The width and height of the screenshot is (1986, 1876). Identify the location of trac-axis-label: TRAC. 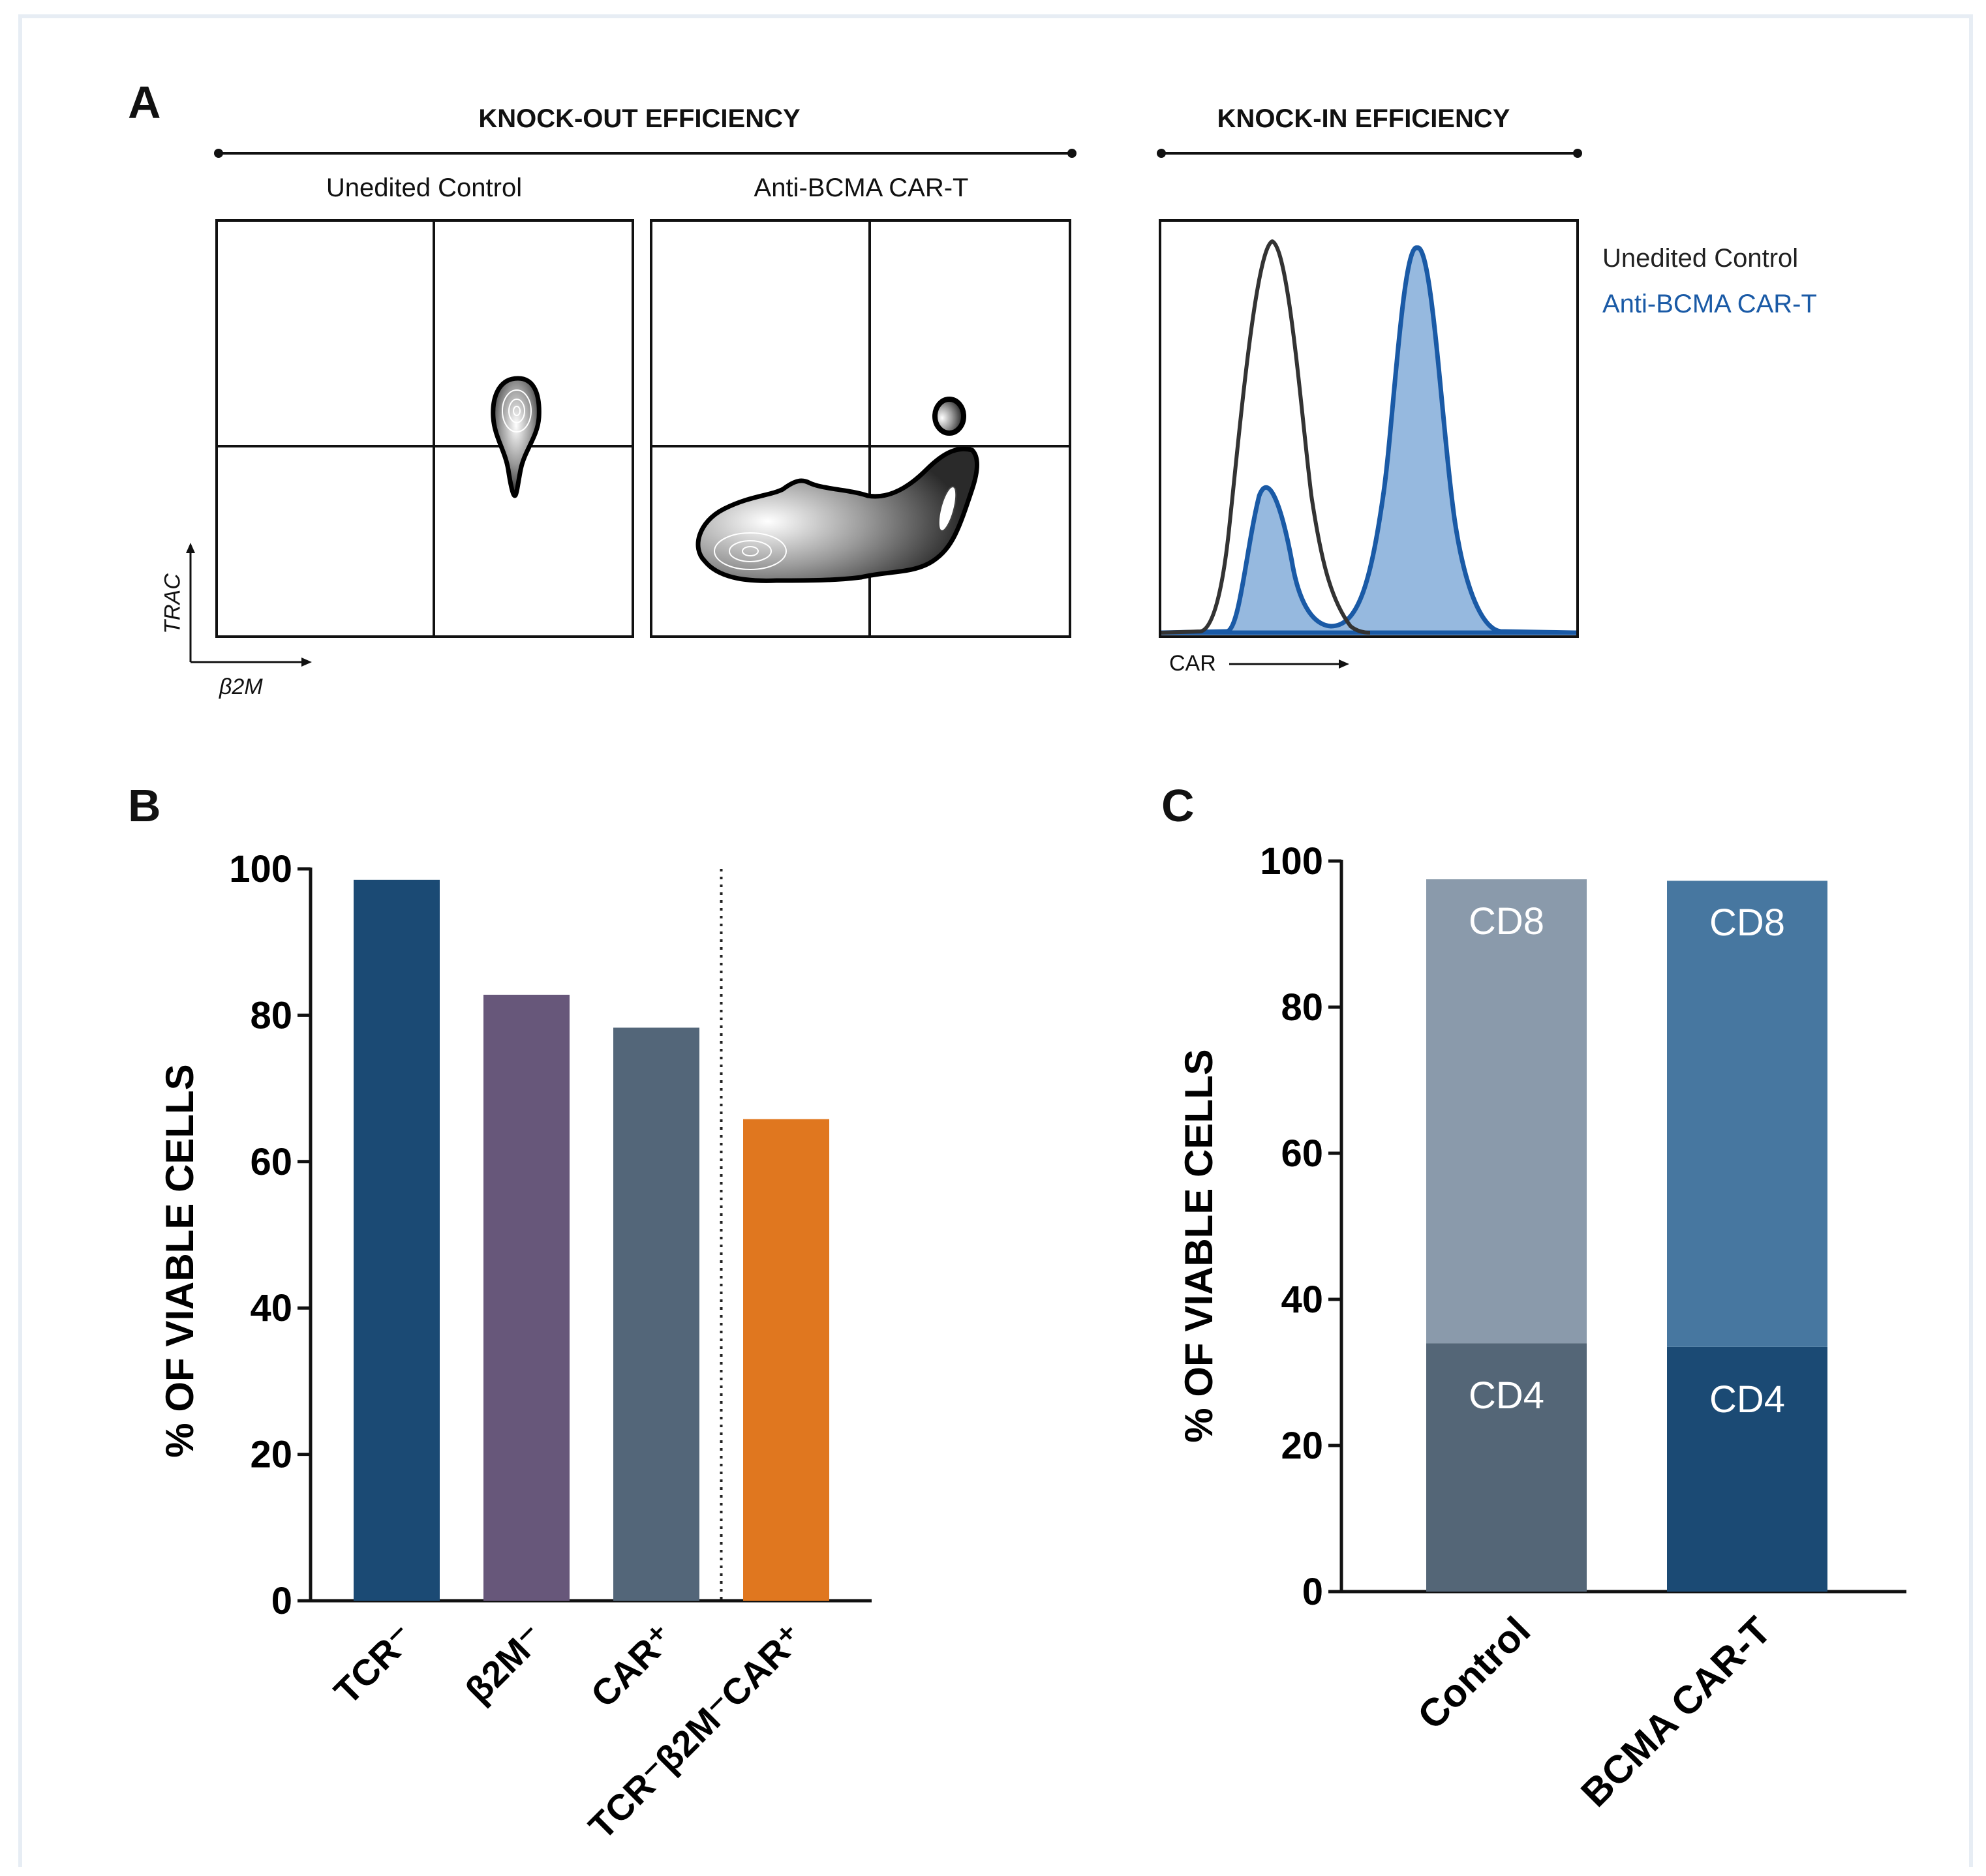
(172, 603).